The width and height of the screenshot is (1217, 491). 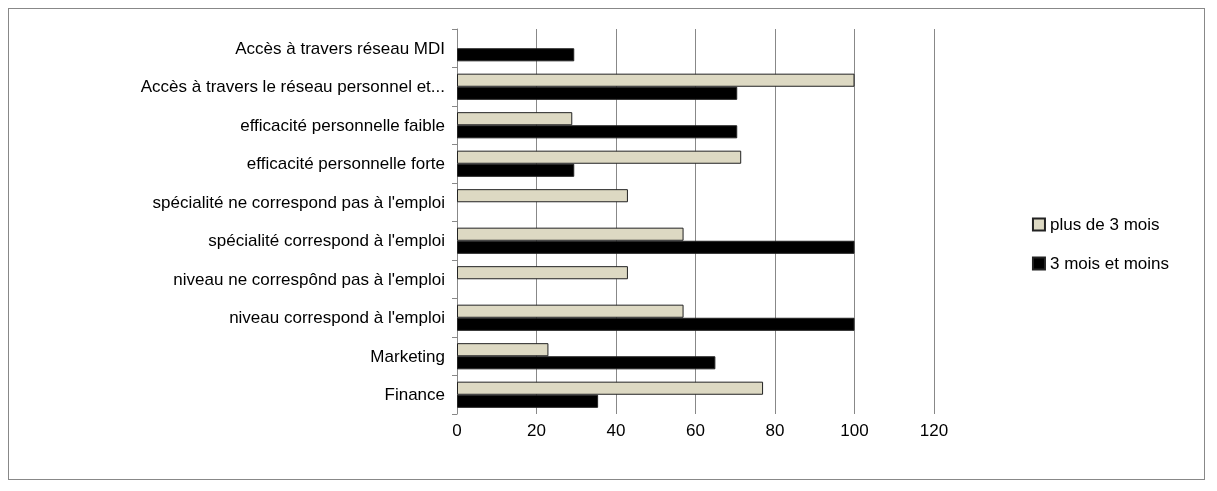 What do you see at coordinates (337, 318) in the screenshot?
I see `y-tick-label: niveau correspond à l'emploi` at bounding box center [337, 318].